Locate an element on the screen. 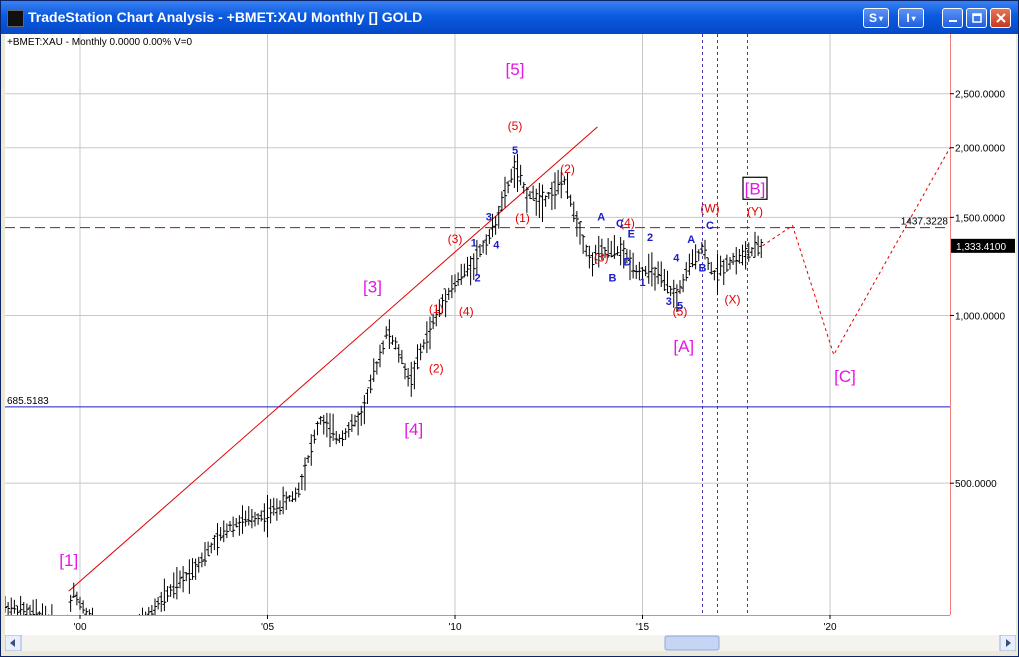 This screenshot has width=1019, height=657. price-tick-label: 2,500.0000 is located at coordinates (980, 95).